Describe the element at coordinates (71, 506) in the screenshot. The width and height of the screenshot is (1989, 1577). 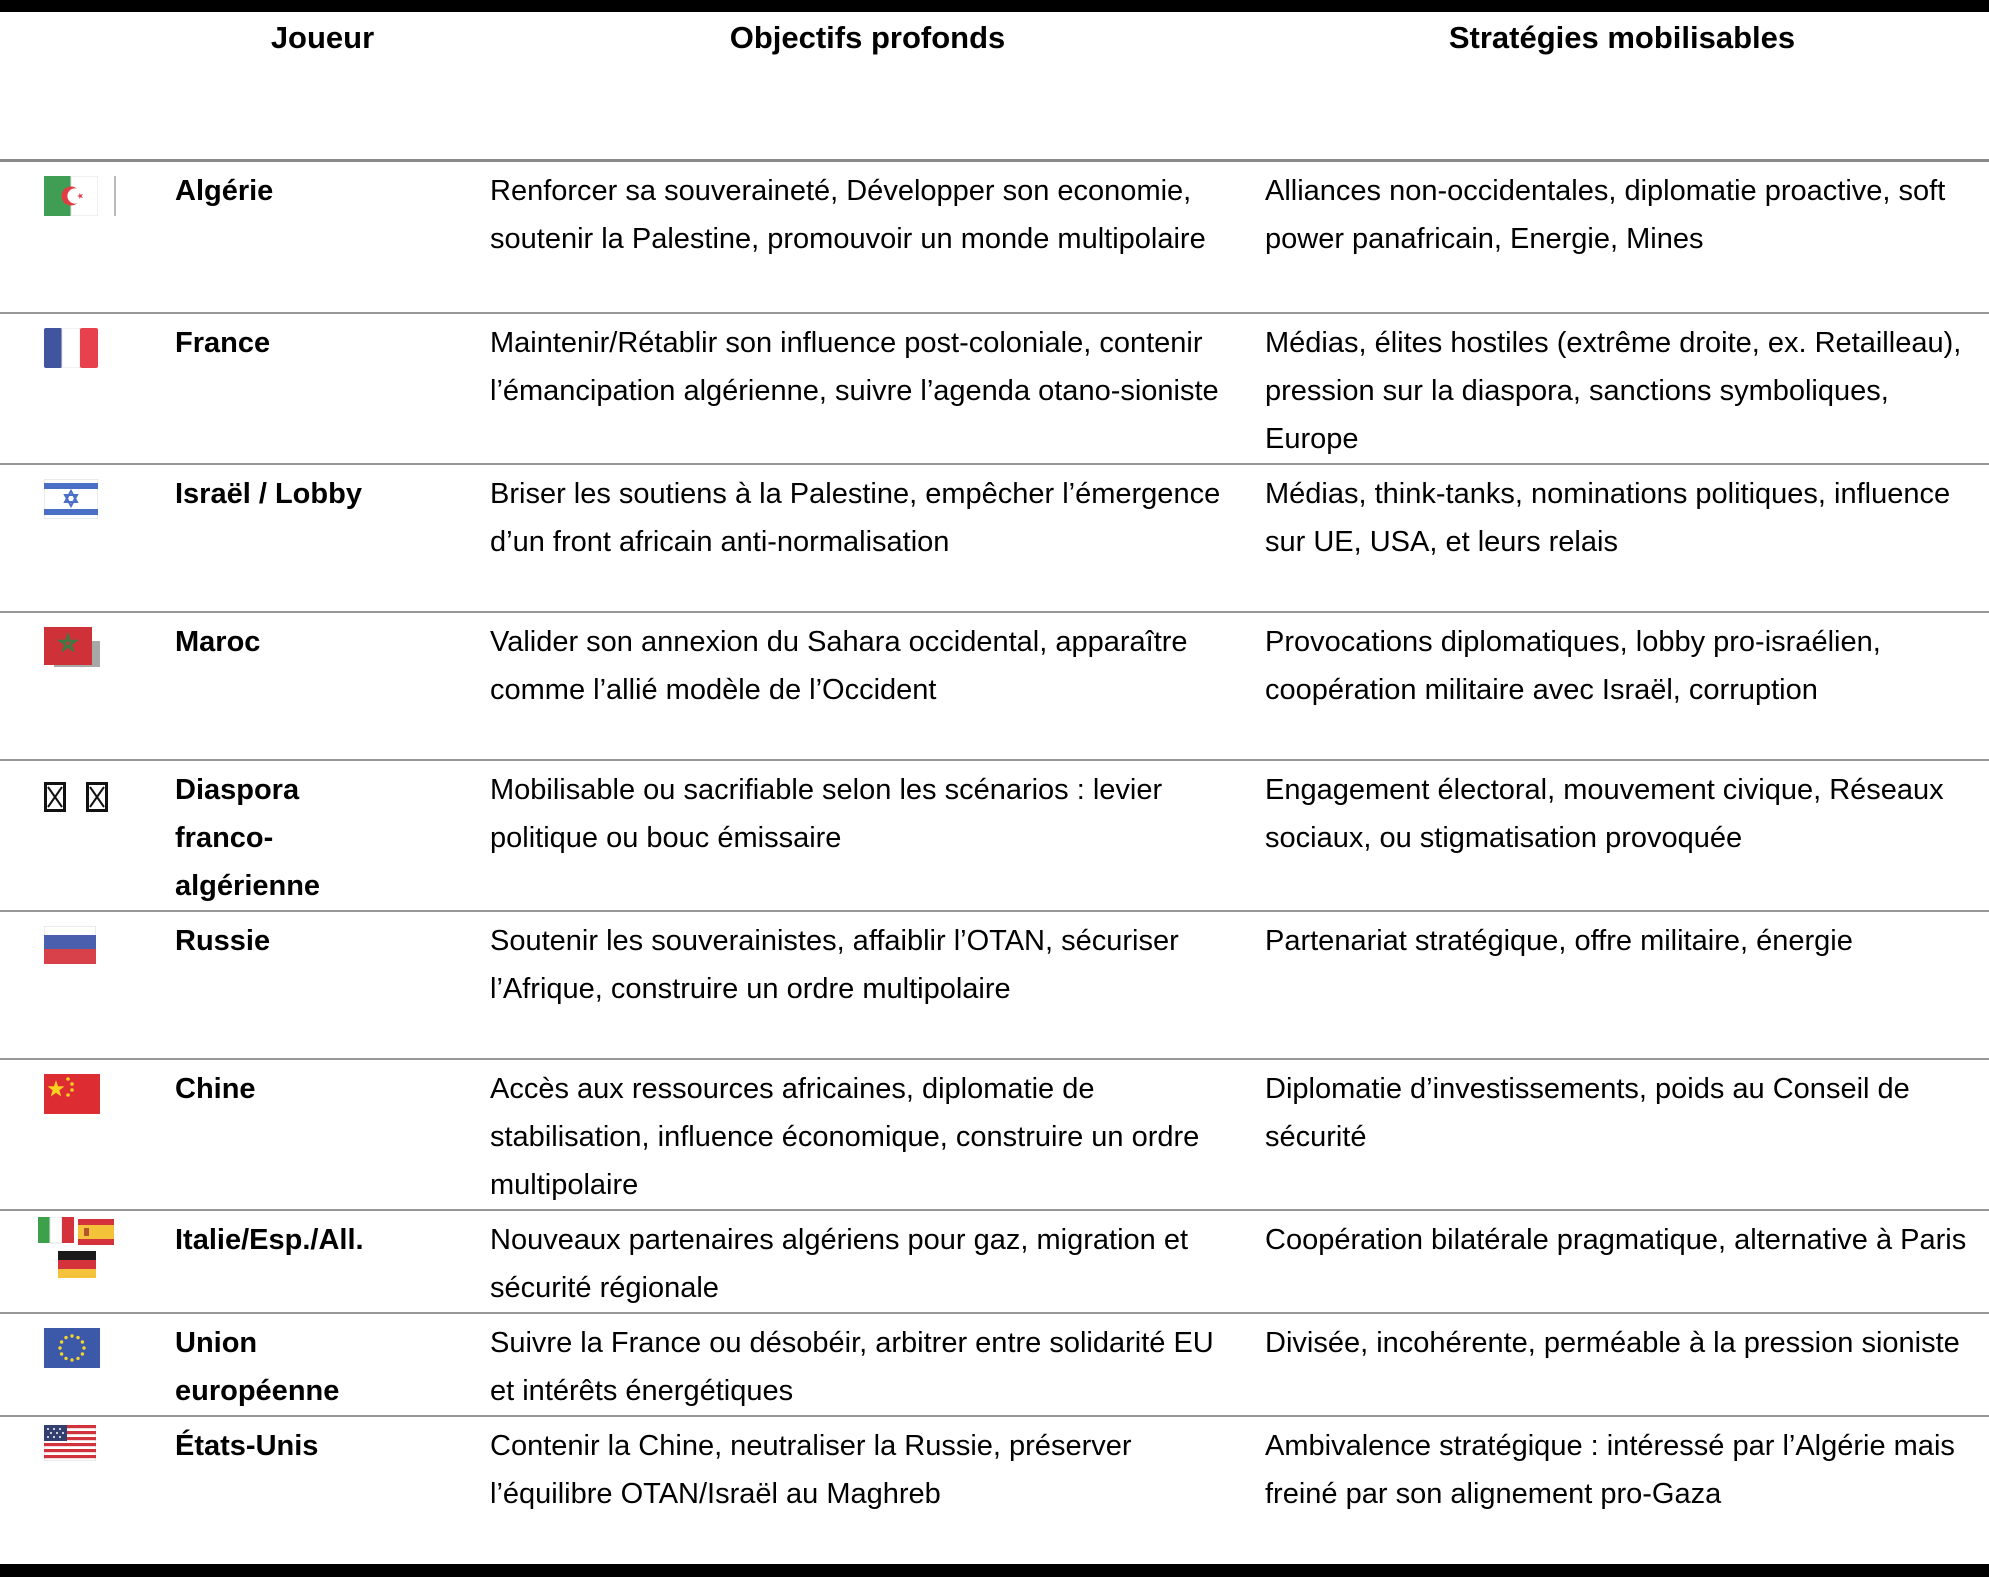
I see `israel-flag-icon` at that location.